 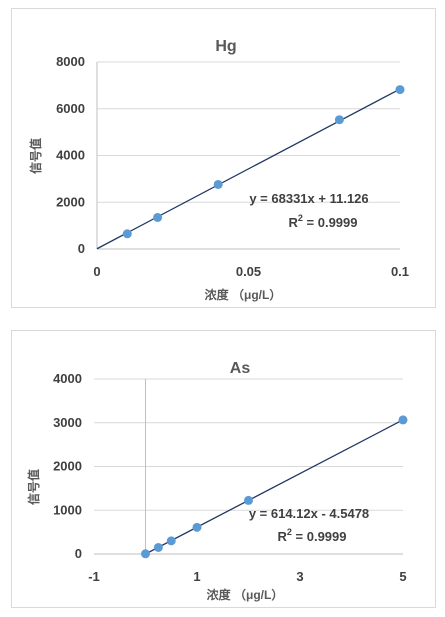 What do you see at coordinates (274, 487) in the screenshot?
I see `trendline` at bounding box center [274, 487].